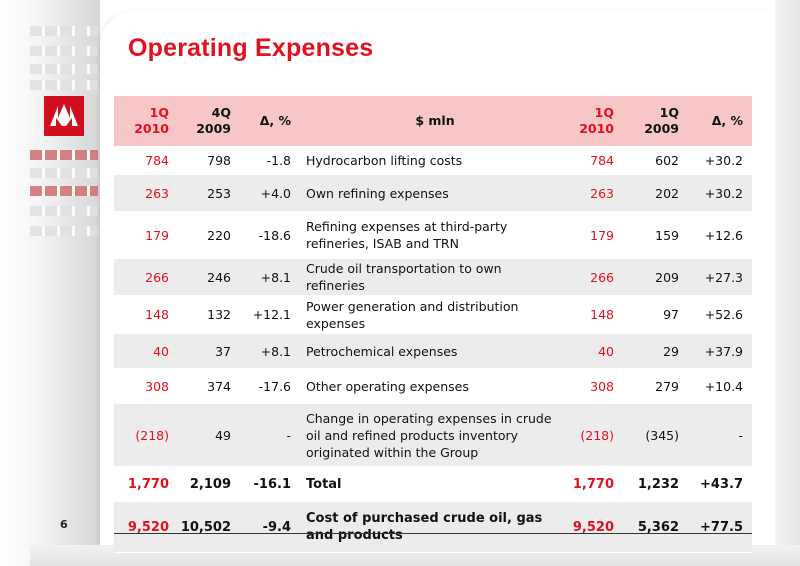 The image size is (800, 566). What do you see at coordinates (251, 48) in the screenshot?
I see `page-title: Operating Expenses` at bounding box center [251, 48].